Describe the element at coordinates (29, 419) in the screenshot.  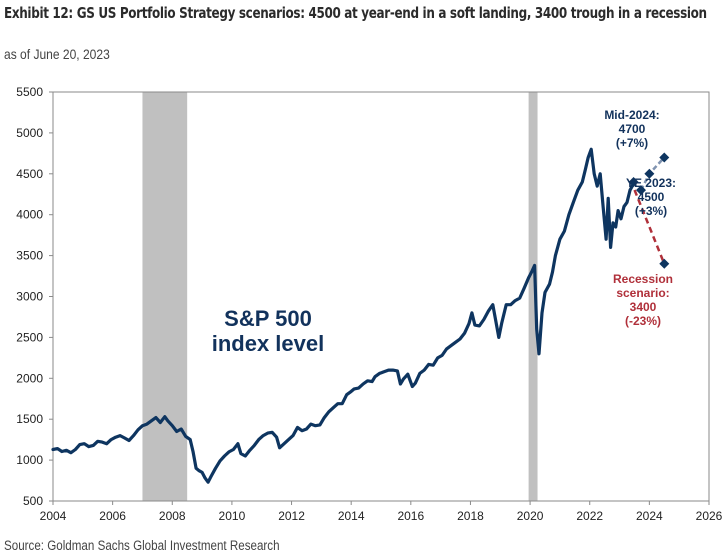
I see `y-tick-label: 1500` at that location.